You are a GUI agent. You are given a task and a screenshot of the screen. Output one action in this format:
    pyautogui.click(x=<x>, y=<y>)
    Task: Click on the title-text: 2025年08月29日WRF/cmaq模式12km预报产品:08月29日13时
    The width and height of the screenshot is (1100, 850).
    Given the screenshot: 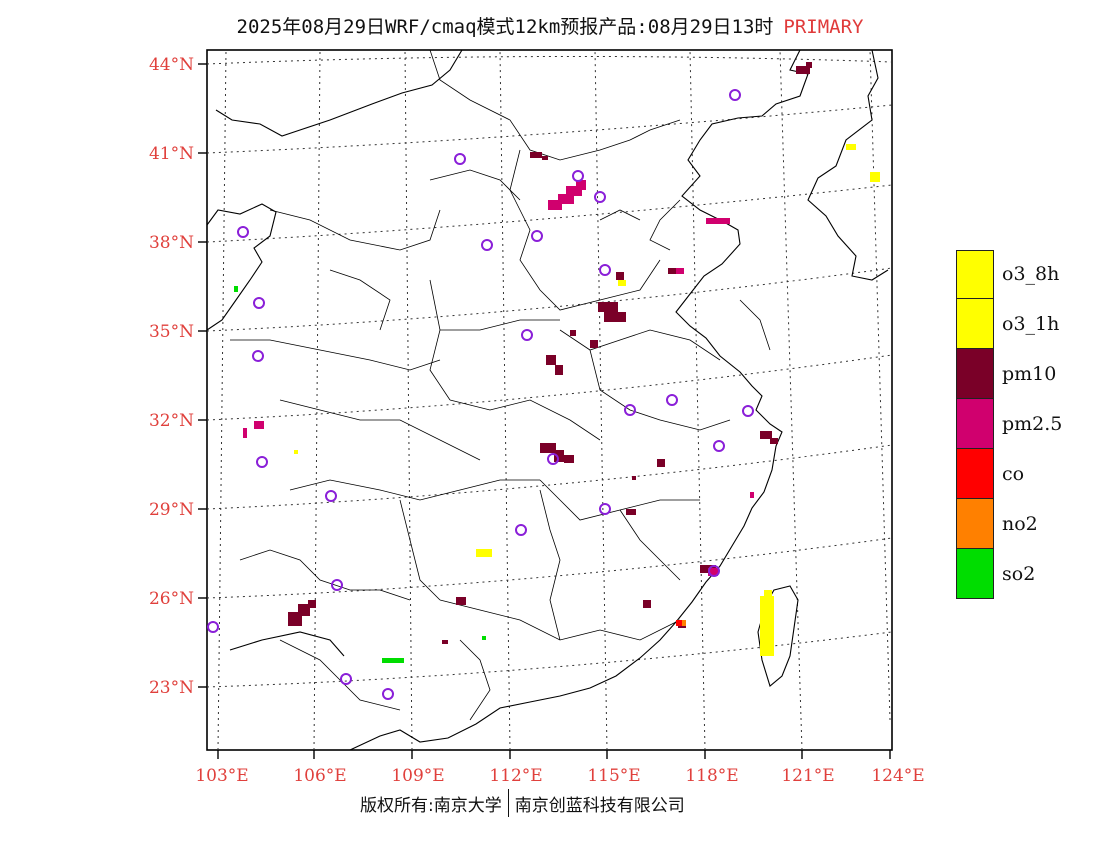 What is the action you would take?
    pyautogui.click(x=505, y=27)
    